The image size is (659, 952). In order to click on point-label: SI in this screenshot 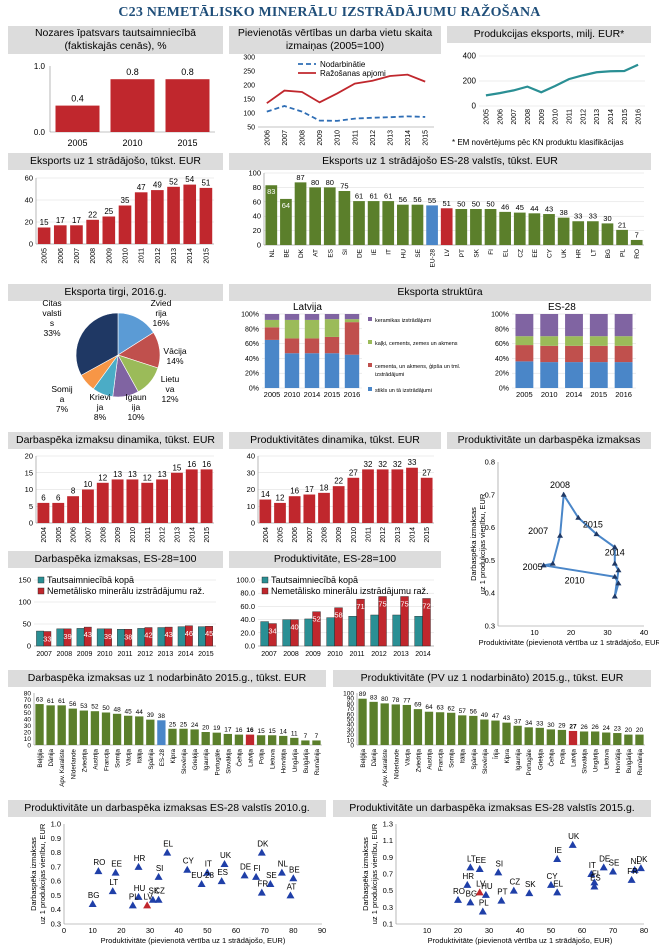, I will do `click(160, 868)`.